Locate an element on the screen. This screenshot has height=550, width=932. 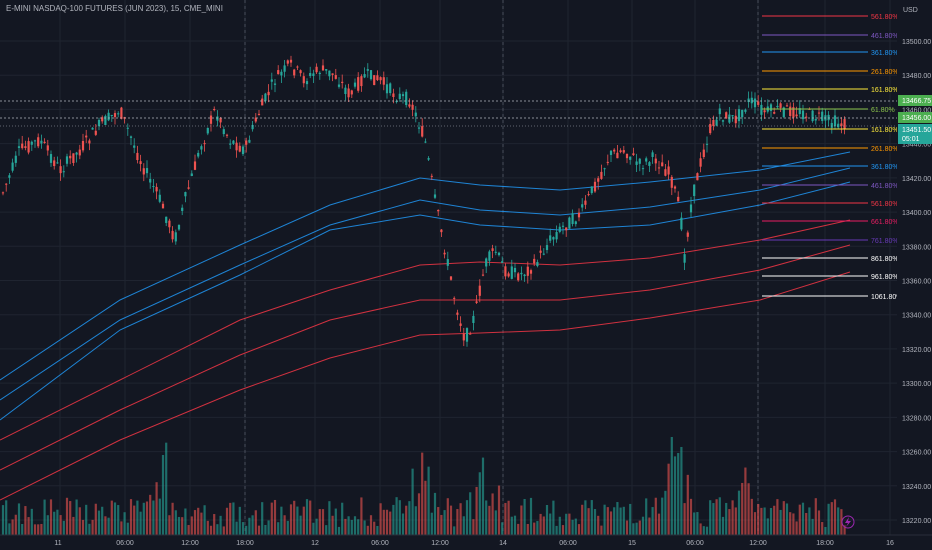
price-tick: 13400.00 is located at coordinates (916, 213).